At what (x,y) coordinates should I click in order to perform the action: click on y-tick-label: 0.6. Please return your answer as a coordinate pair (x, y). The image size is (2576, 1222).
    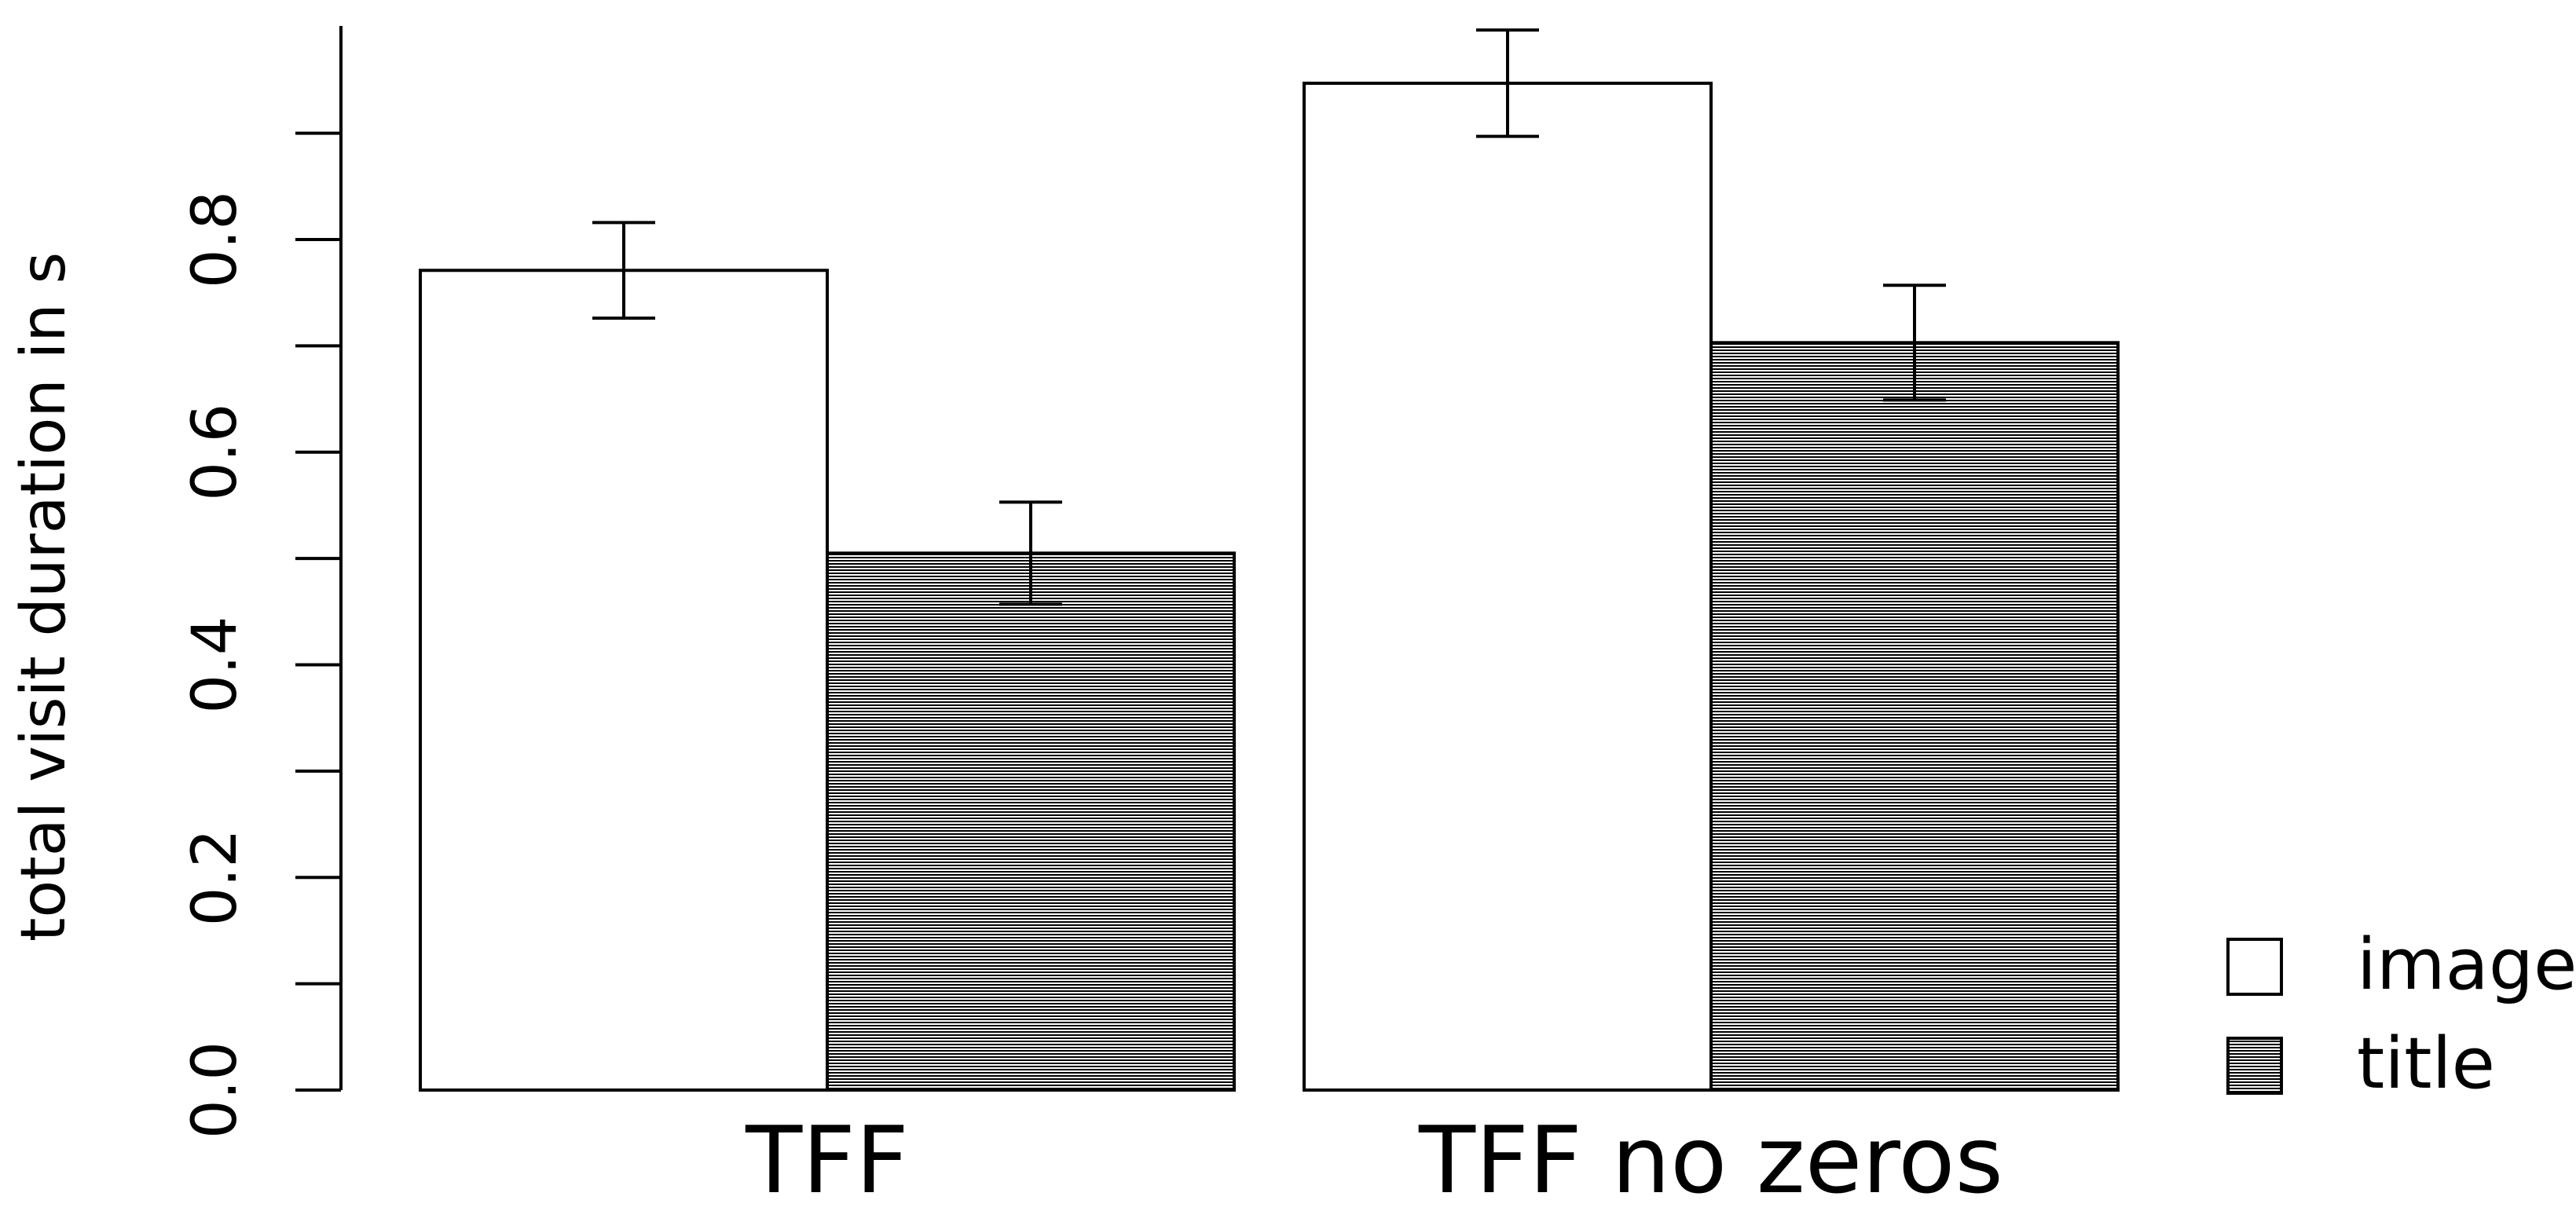
    Looking at the image, I should click on (215, 452).